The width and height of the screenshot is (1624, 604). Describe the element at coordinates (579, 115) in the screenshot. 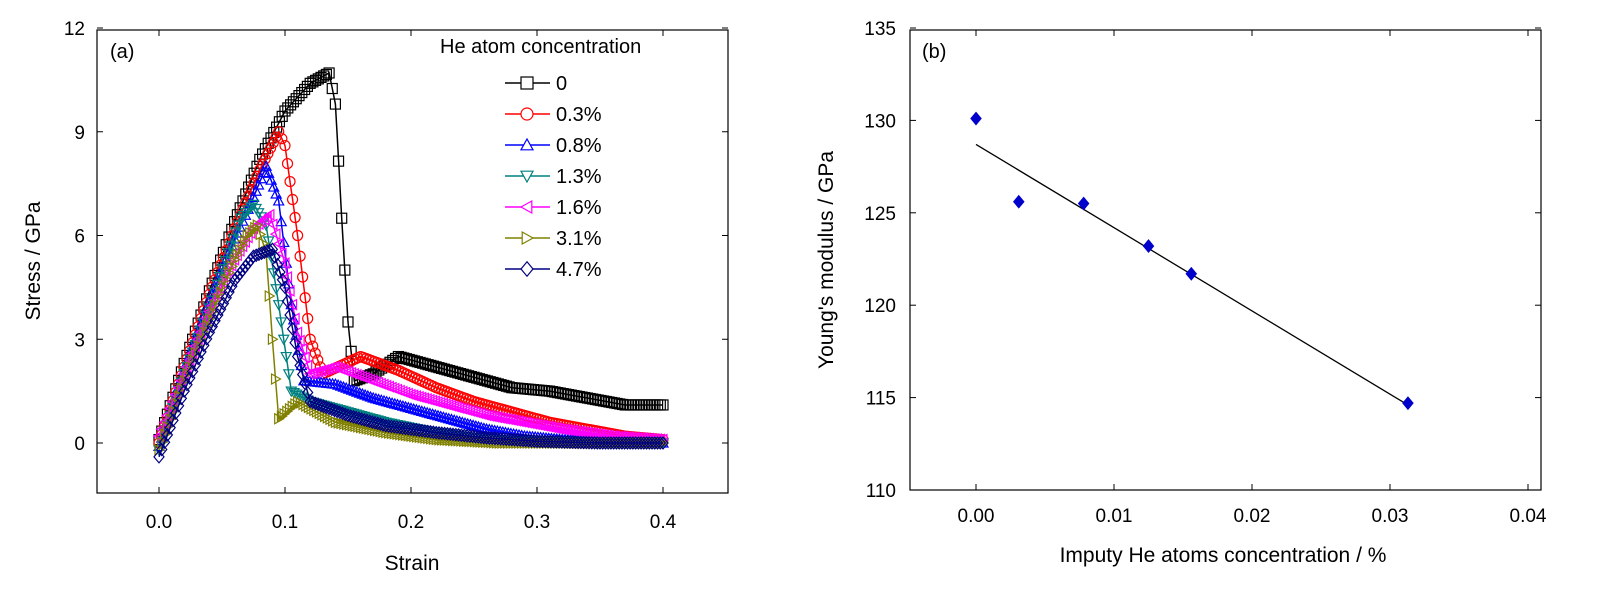

I see `legend-label: 0.3%` at that location.